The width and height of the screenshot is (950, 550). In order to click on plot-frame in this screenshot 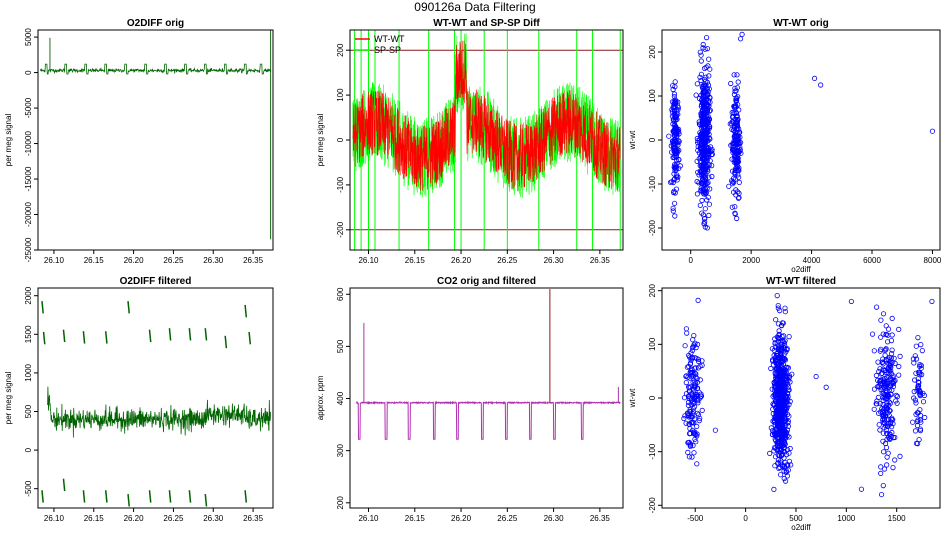, I will do `click(801, 398)`.